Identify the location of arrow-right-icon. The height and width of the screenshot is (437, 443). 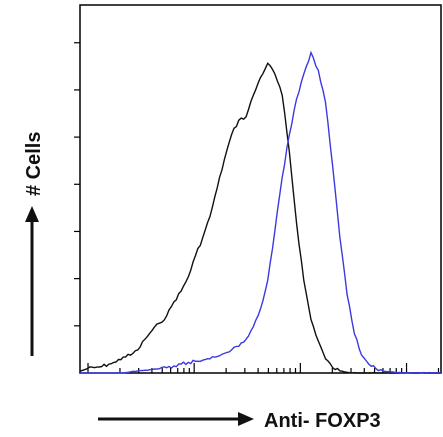
(246, 419).